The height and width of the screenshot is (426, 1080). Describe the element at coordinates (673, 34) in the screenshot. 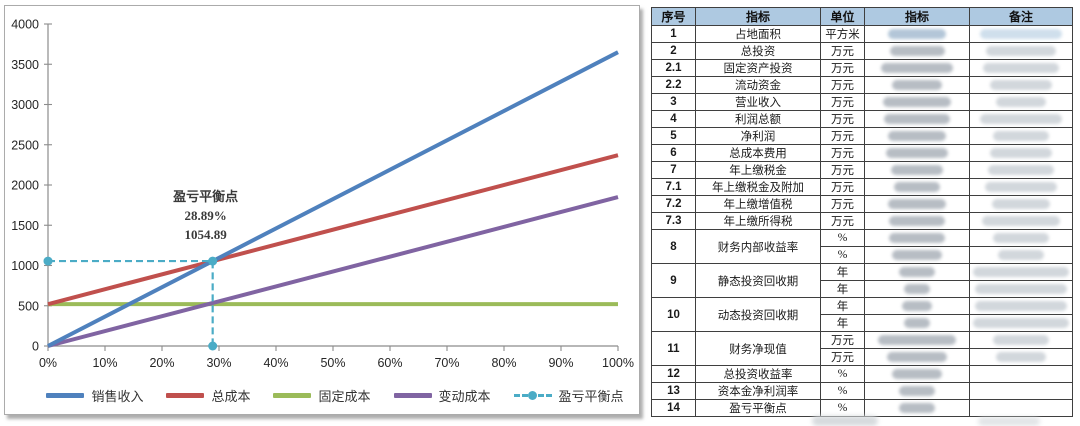

I see `cell-number: 1` at that location.